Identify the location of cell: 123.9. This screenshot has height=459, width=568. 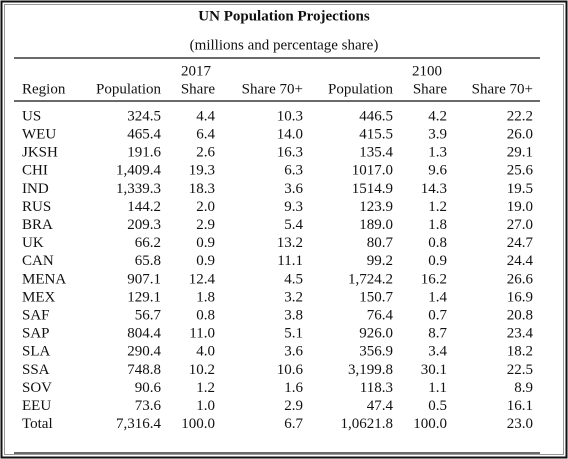
(376, 207).